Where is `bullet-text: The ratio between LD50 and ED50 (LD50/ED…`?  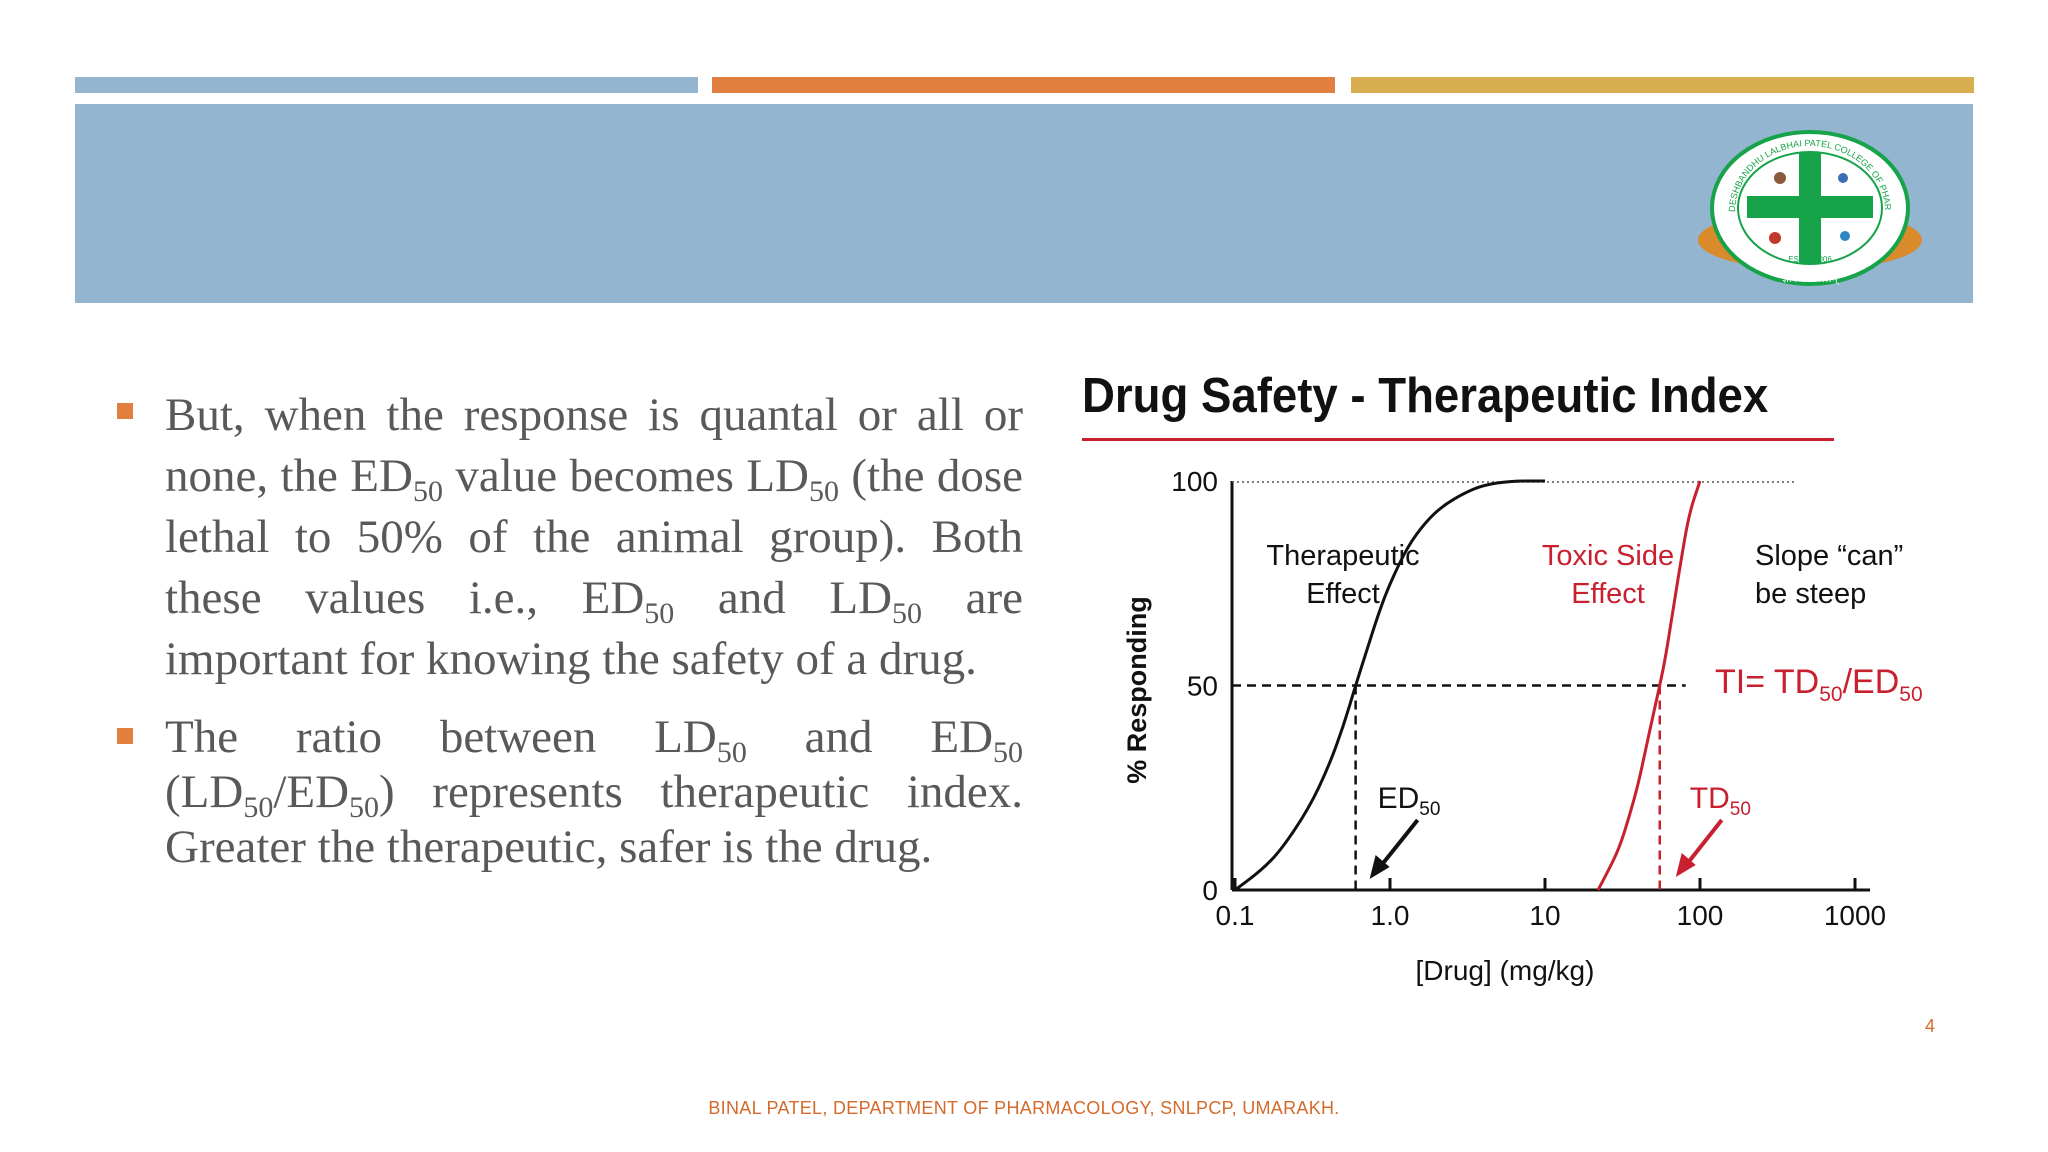
bullet-text: The ratio between LD50 and ED50 (LD50/ED… is located at coordinates (594, 792).